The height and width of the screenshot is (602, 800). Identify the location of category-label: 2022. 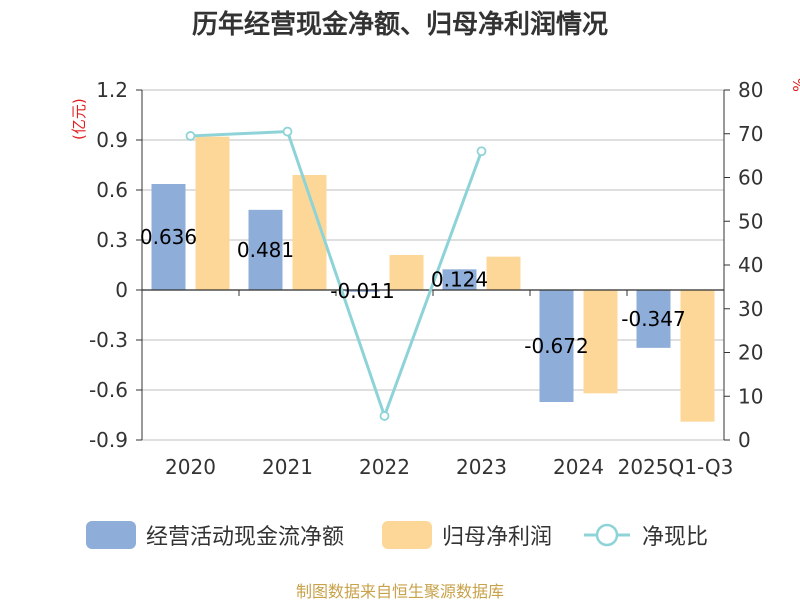
(384, 467).